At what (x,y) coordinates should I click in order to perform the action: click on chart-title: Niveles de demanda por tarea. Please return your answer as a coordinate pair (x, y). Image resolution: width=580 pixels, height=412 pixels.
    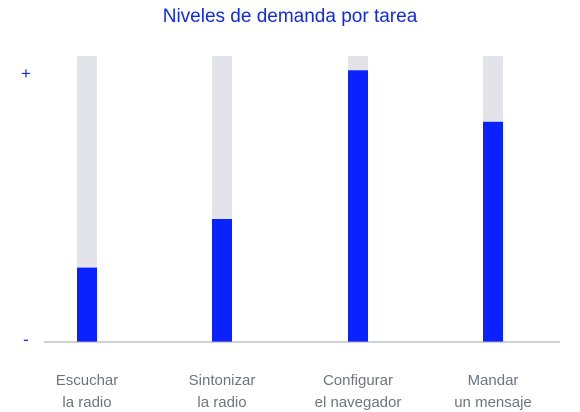
    Looking at the image, I should click on (290, 16).